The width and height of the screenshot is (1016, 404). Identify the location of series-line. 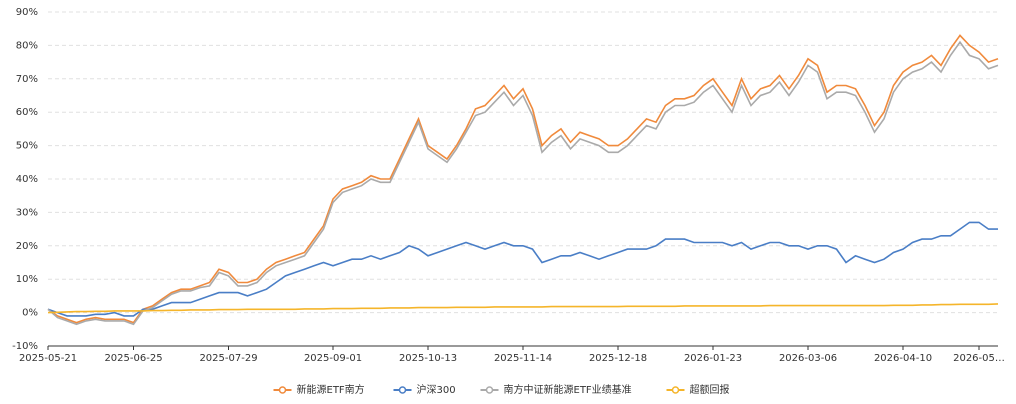
(523, 308).